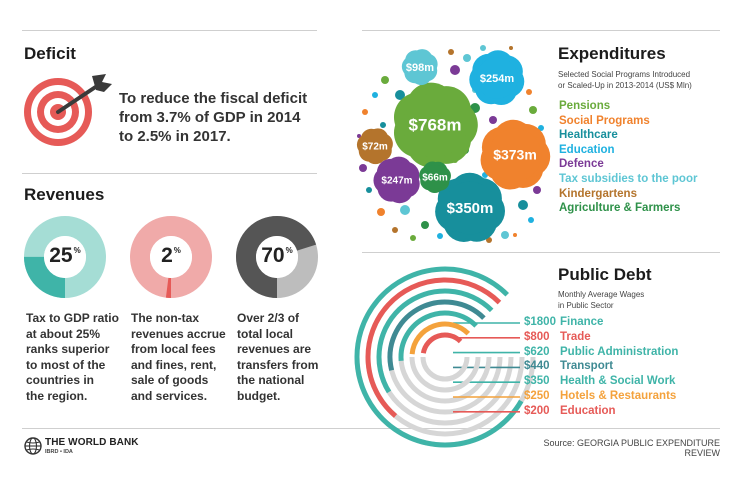 This screenshot has height=490, width=735. I want to click on wage-value: $620, so click(537, 351).